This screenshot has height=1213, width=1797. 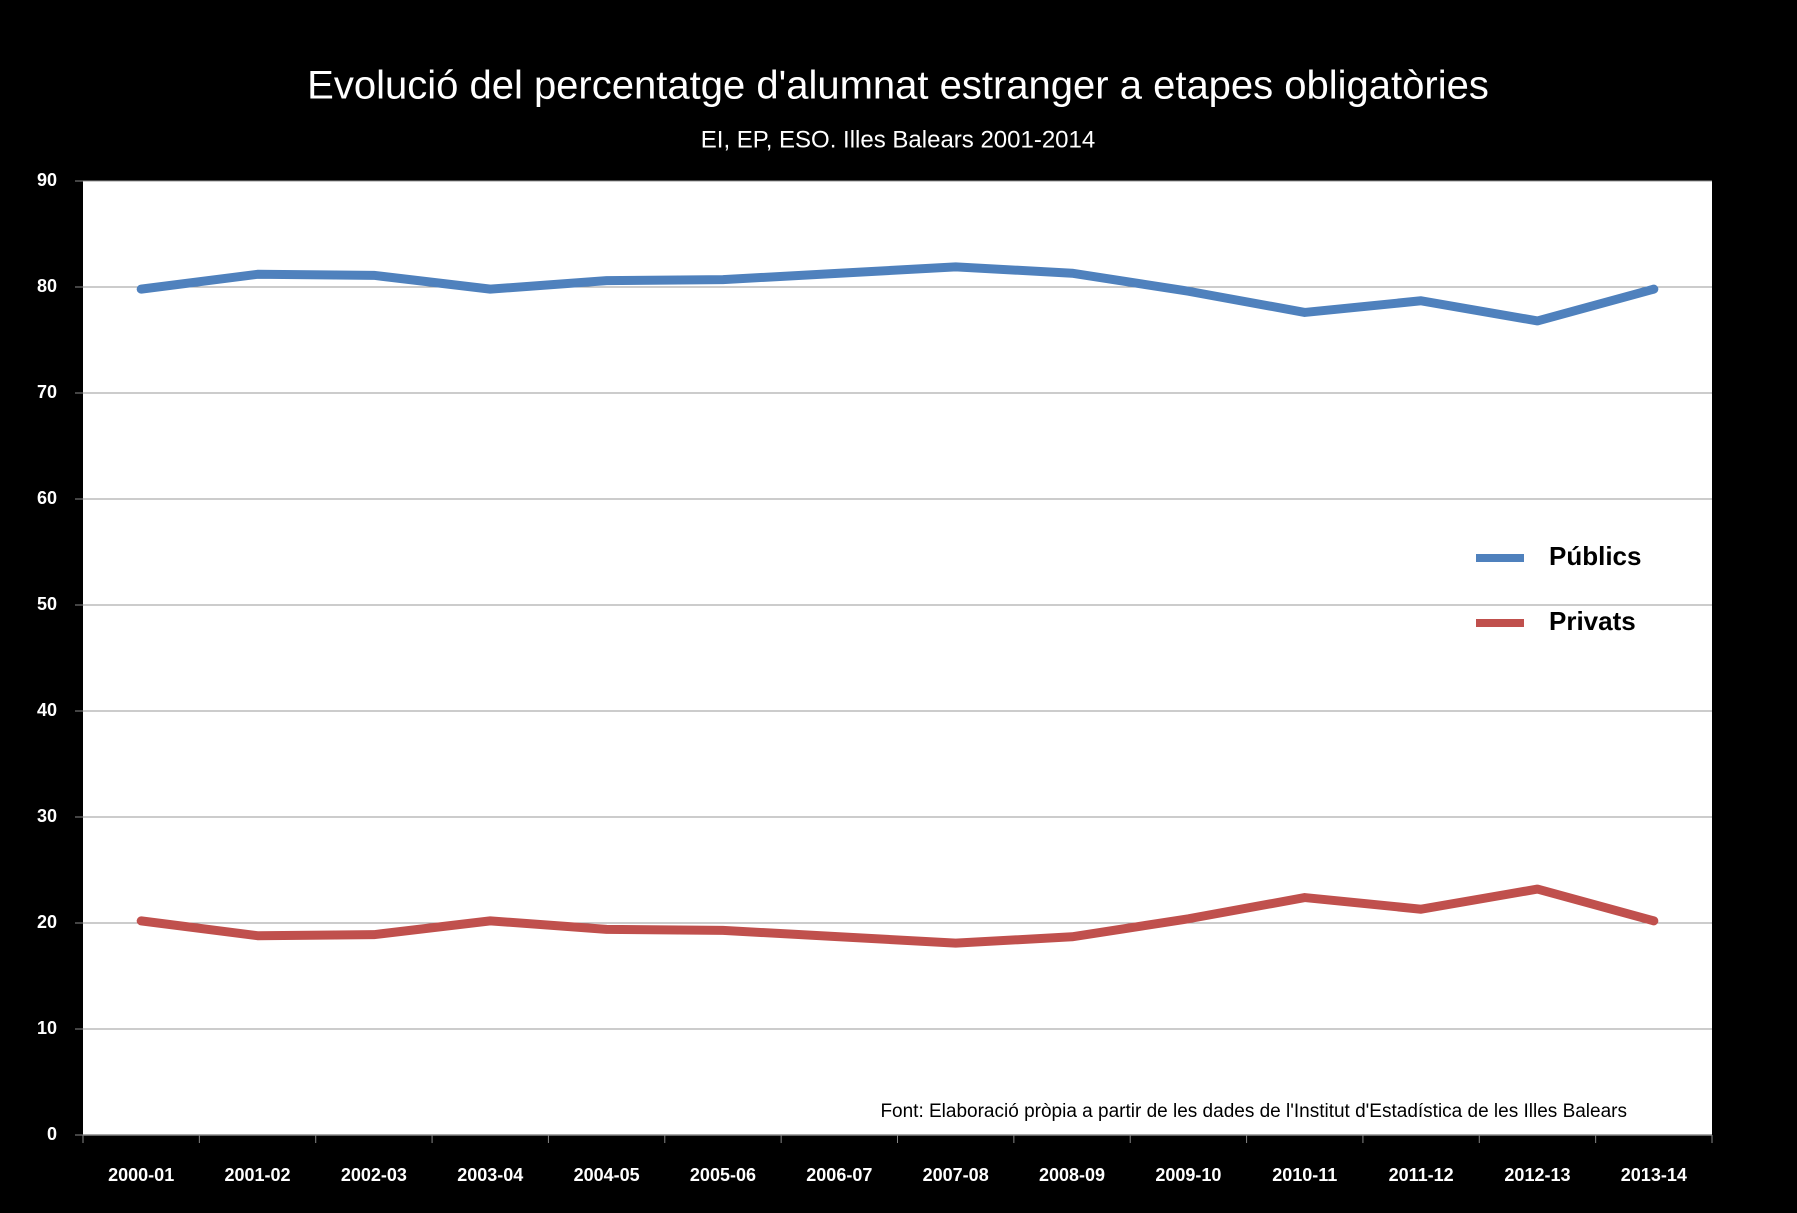 I want to click on y-tick-label: 50, so click(x=47, y=604).